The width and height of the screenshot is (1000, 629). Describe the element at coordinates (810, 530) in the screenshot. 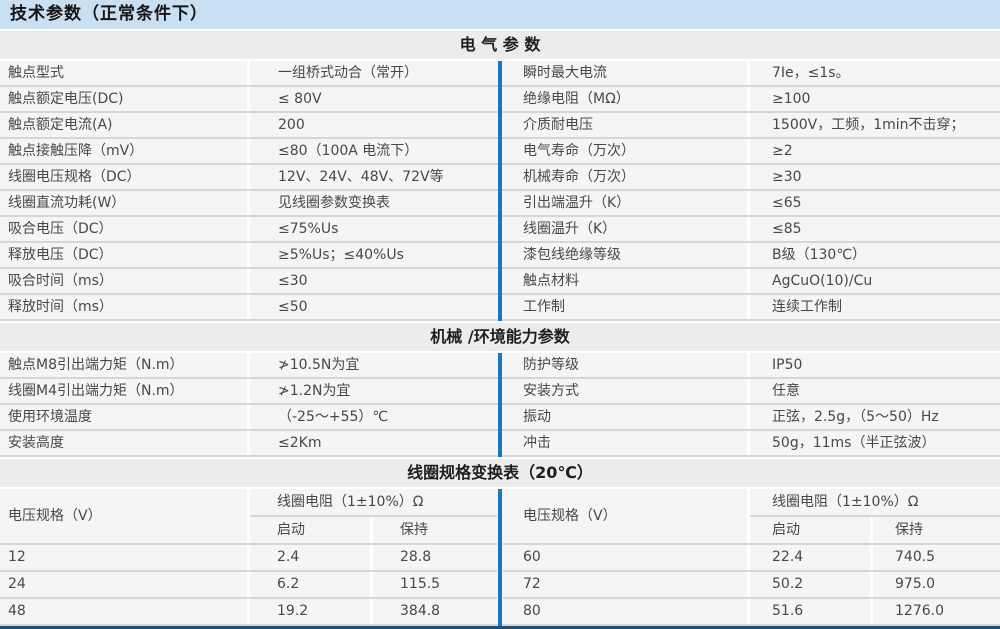

I see `start-column-header: 启动` at that location.